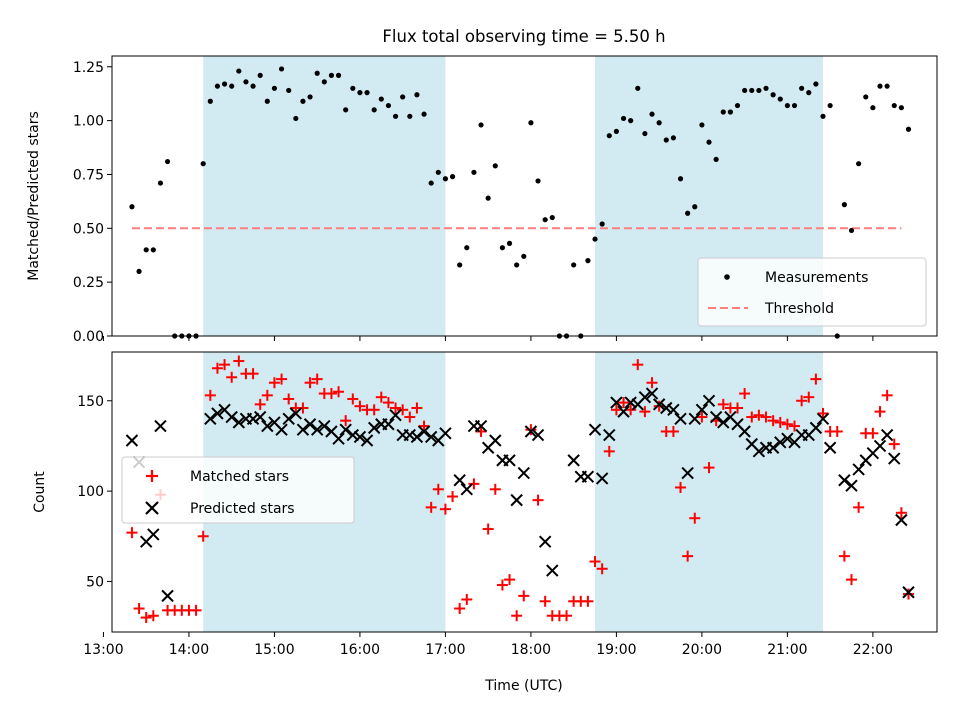 This screenshot has height=720, width=960. I want to click on top-ytick-label: 0.00, so click(88, 337).